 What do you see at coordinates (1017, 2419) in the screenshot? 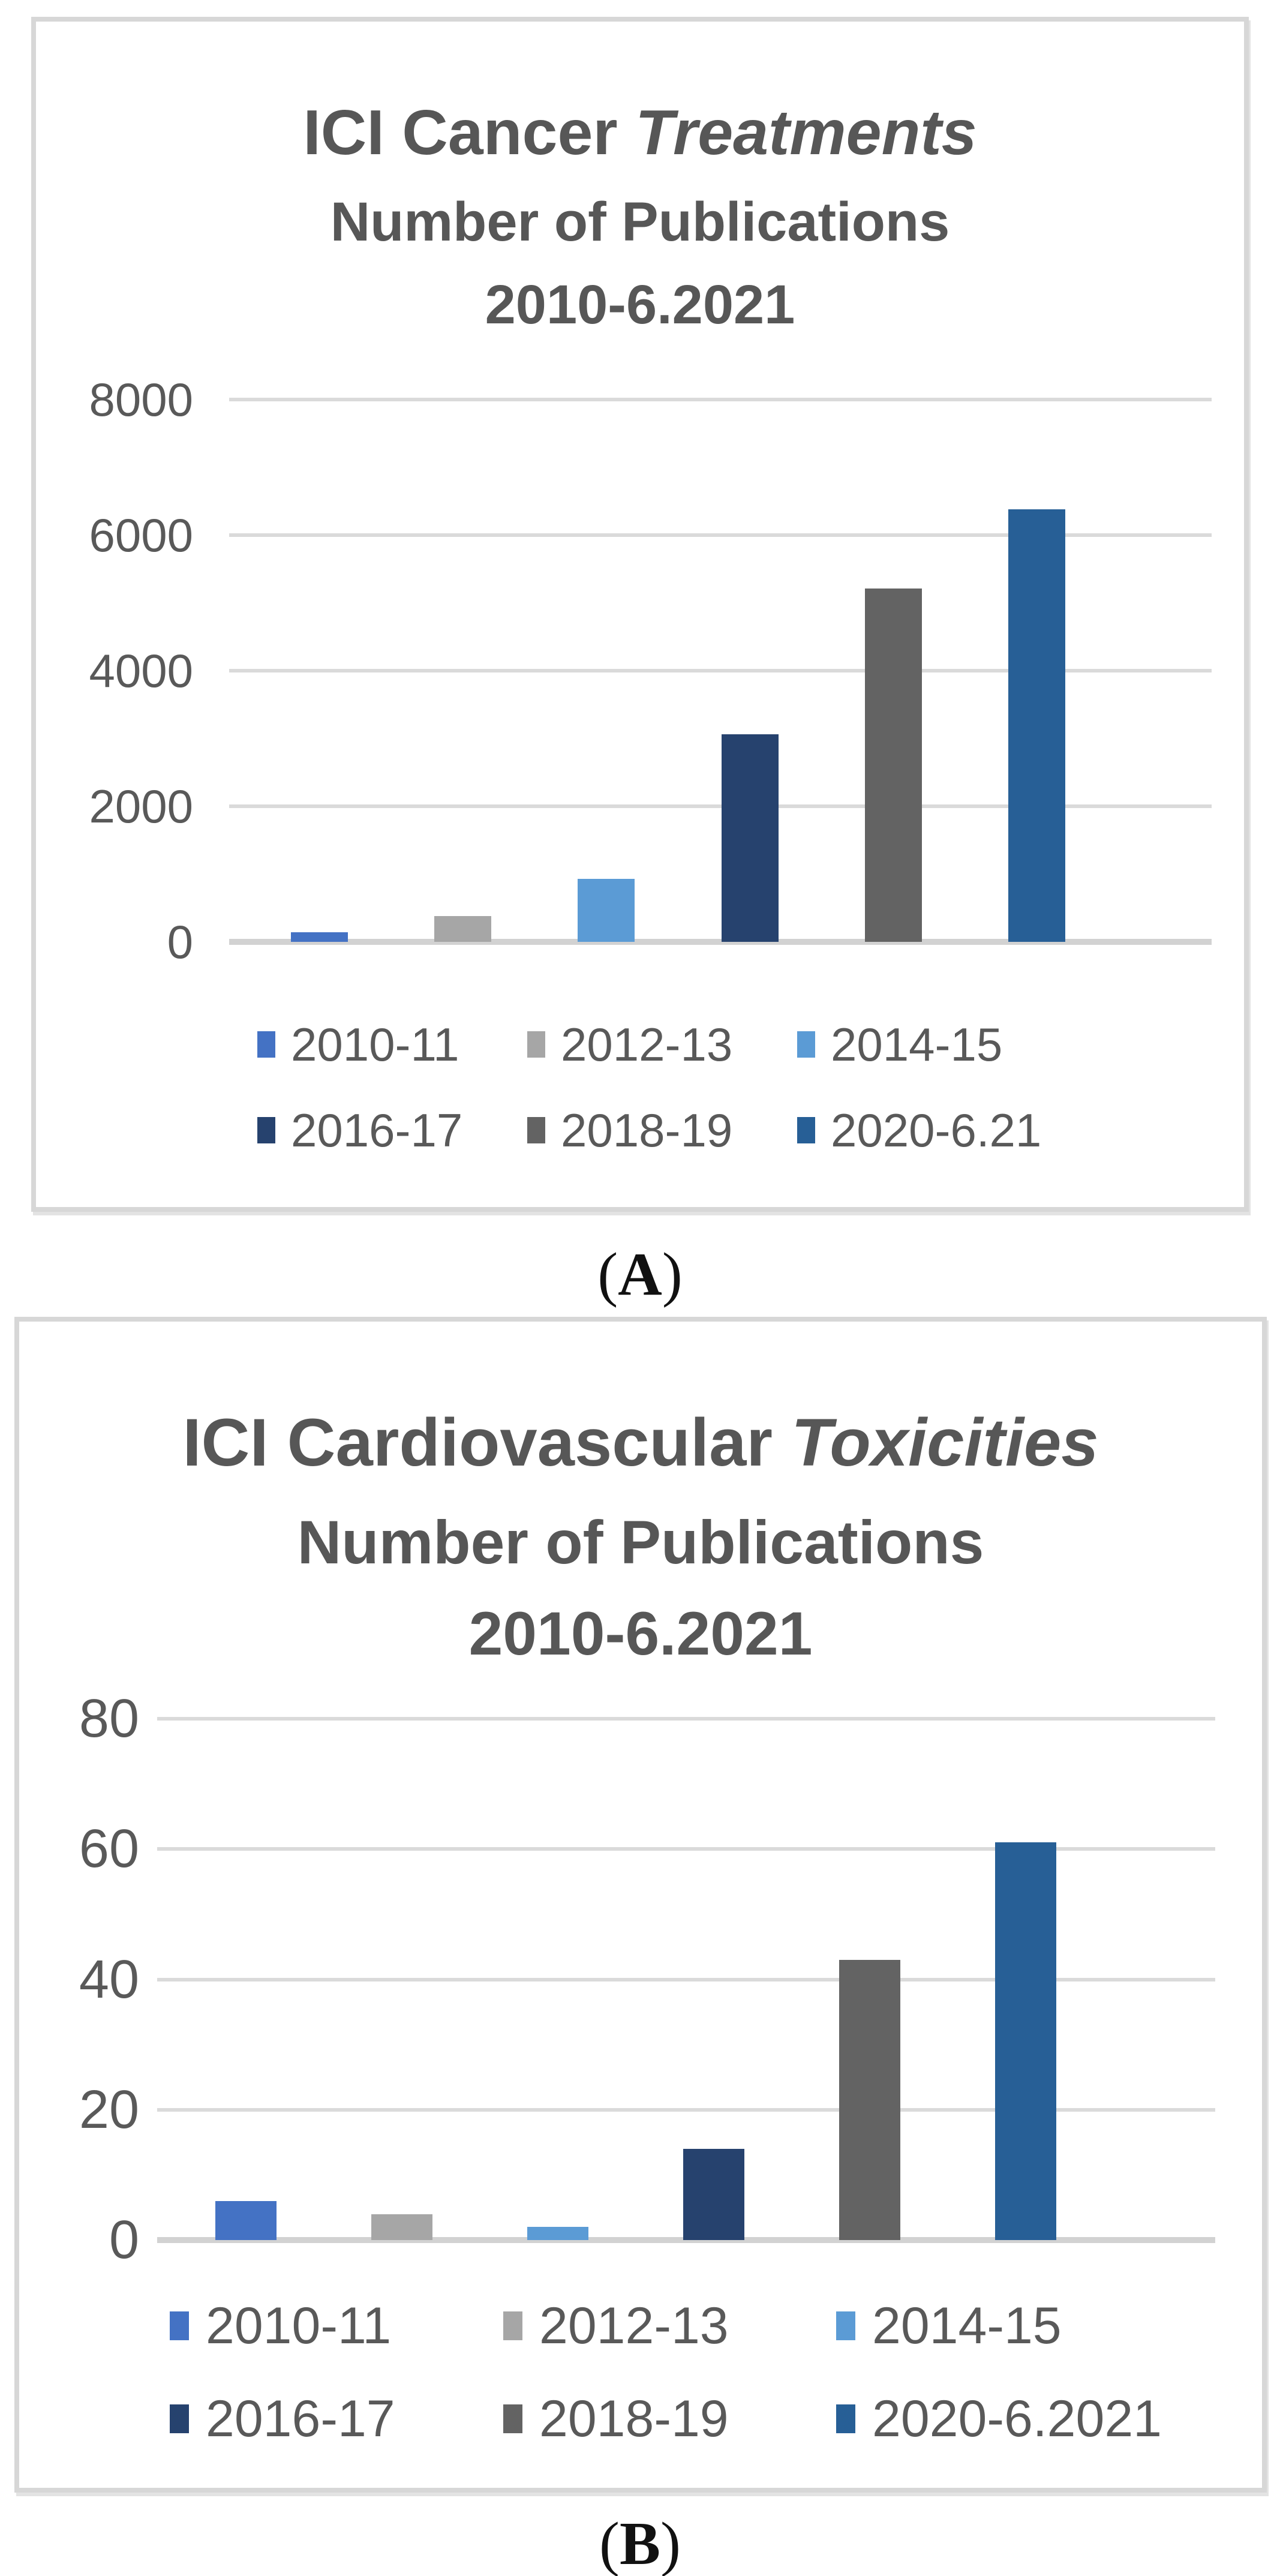
I see `legend-label: 2020-6.2021` at bounding box center [1017, 2419].